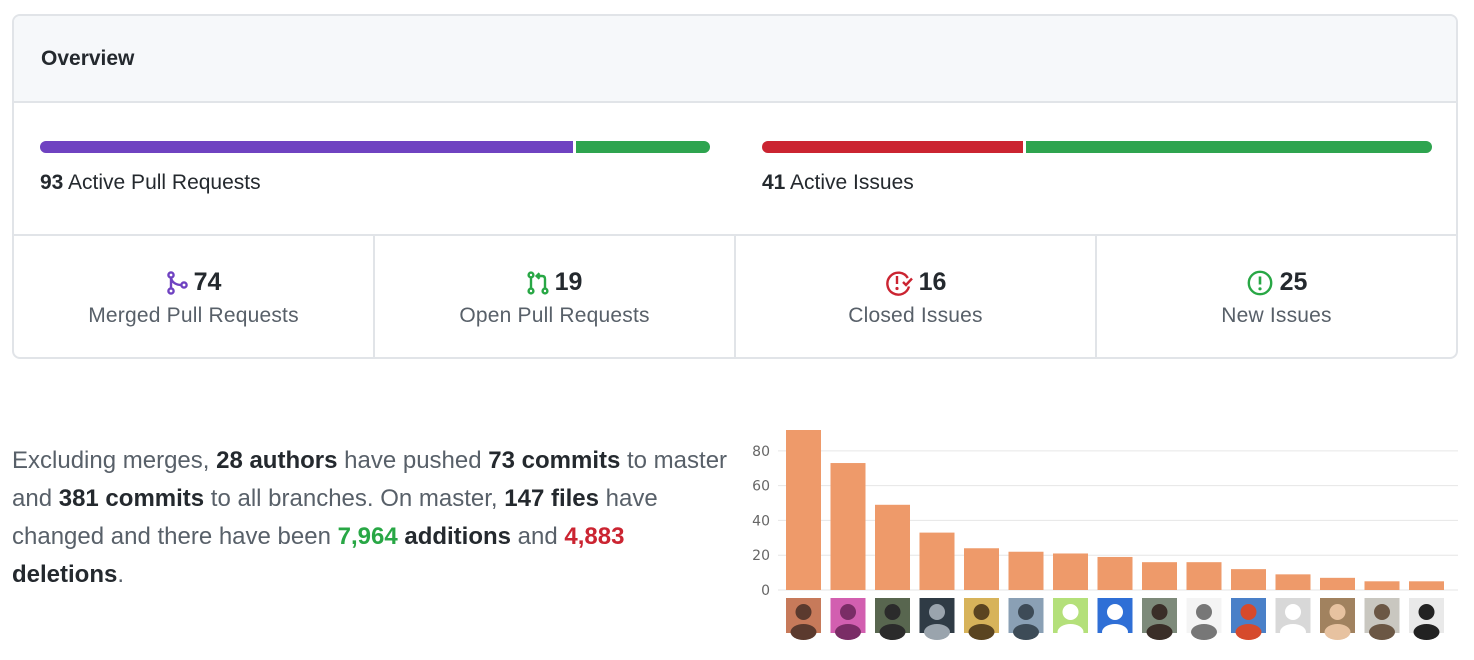  I want to click on deletions-count: 4,883, so click(594, 536).